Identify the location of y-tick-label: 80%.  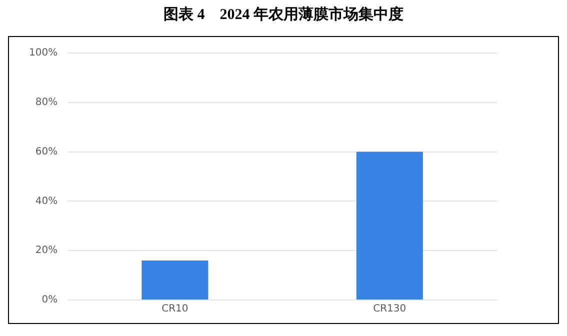
(46, 102).